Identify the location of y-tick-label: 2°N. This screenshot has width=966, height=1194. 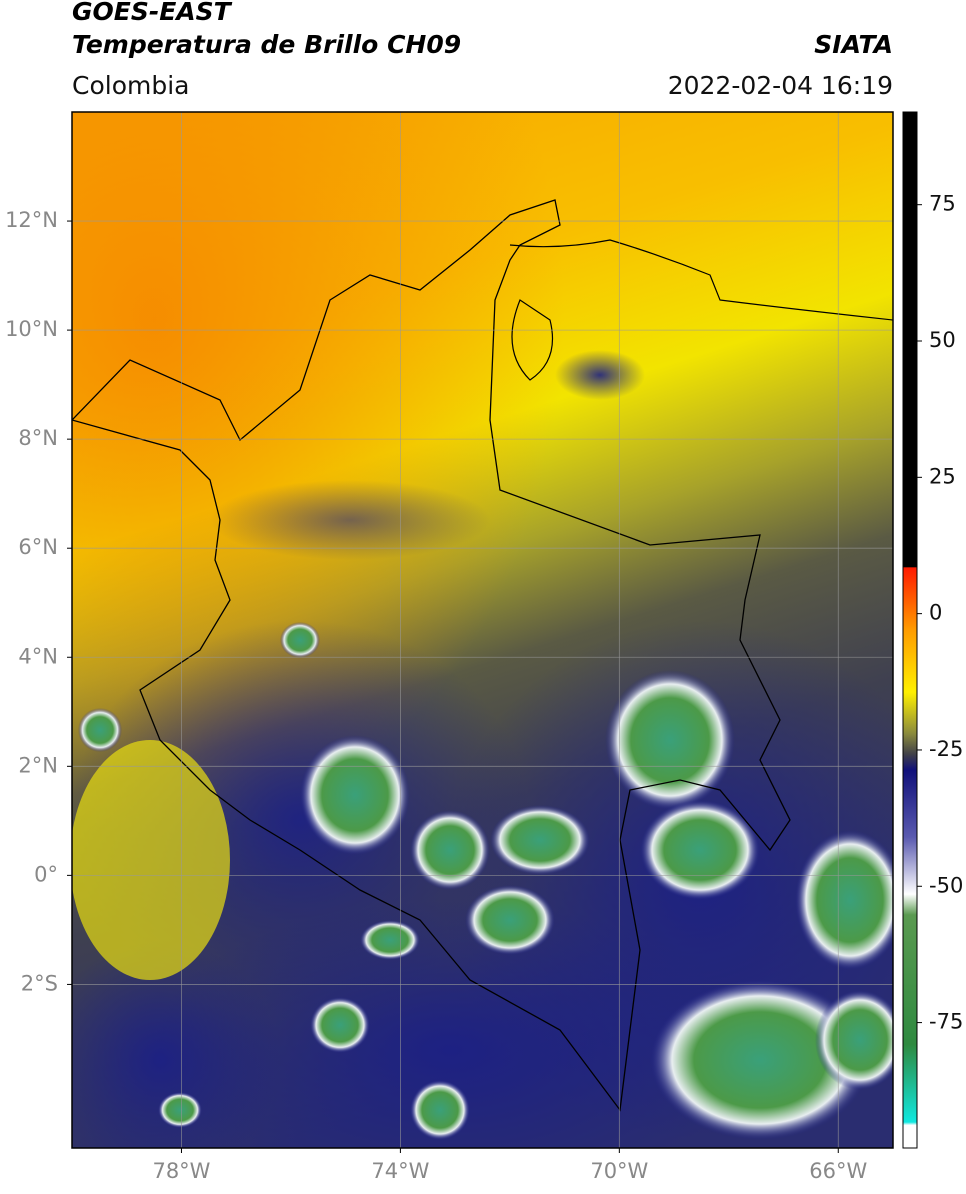
(38, 765).